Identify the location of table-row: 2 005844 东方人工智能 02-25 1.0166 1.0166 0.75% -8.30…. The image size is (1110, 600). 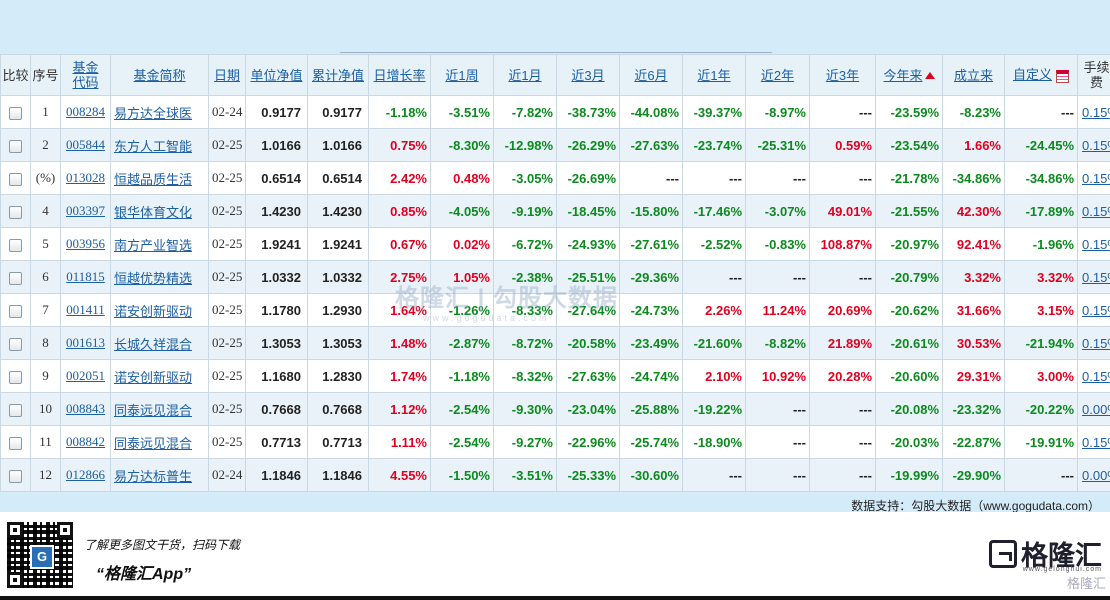
(555, 145).